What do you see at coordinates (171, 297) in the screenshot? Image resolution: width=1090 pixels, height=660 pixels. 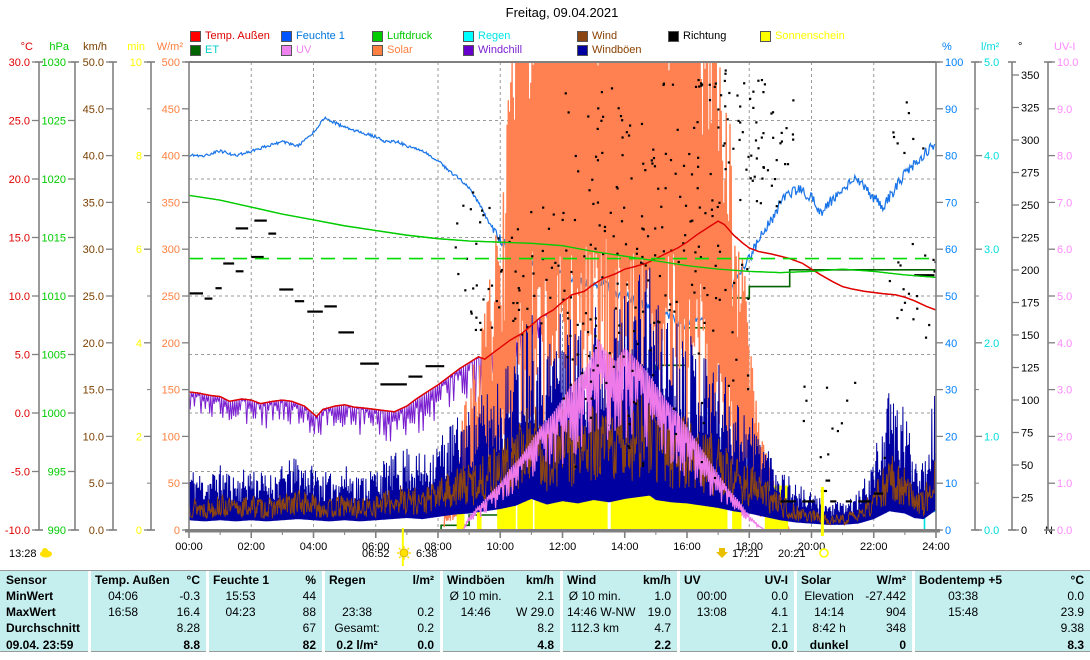 I see `tick-label-solar: 250` at bounding box center [171, 297].